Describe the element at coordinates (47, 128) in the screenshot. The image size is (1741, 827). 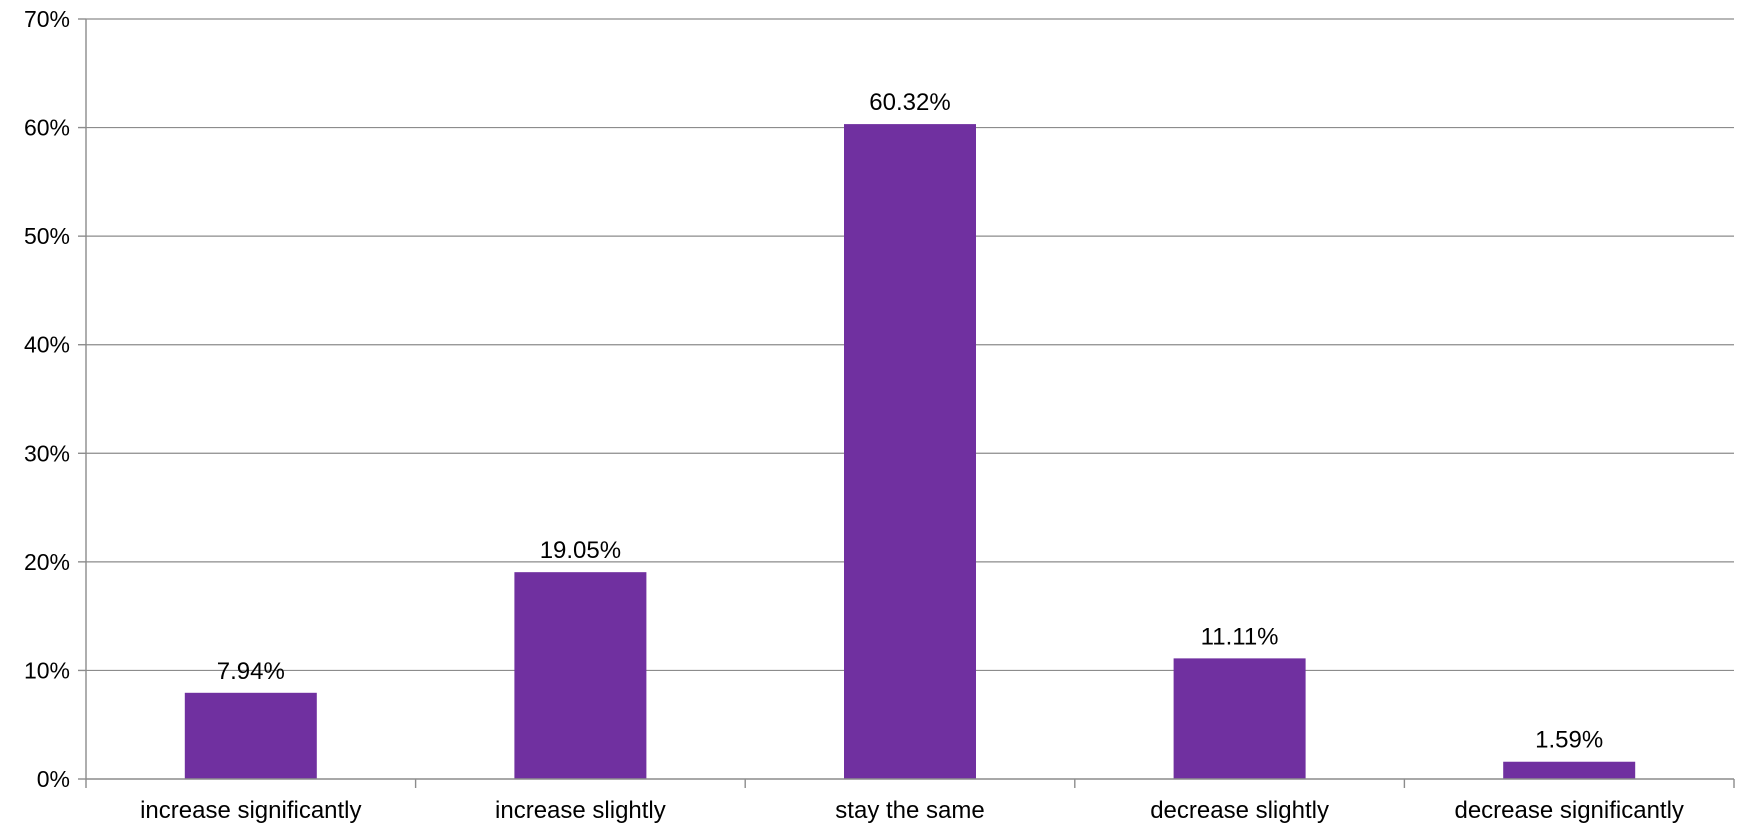
I see `y-tick-label: 60%` at that location.